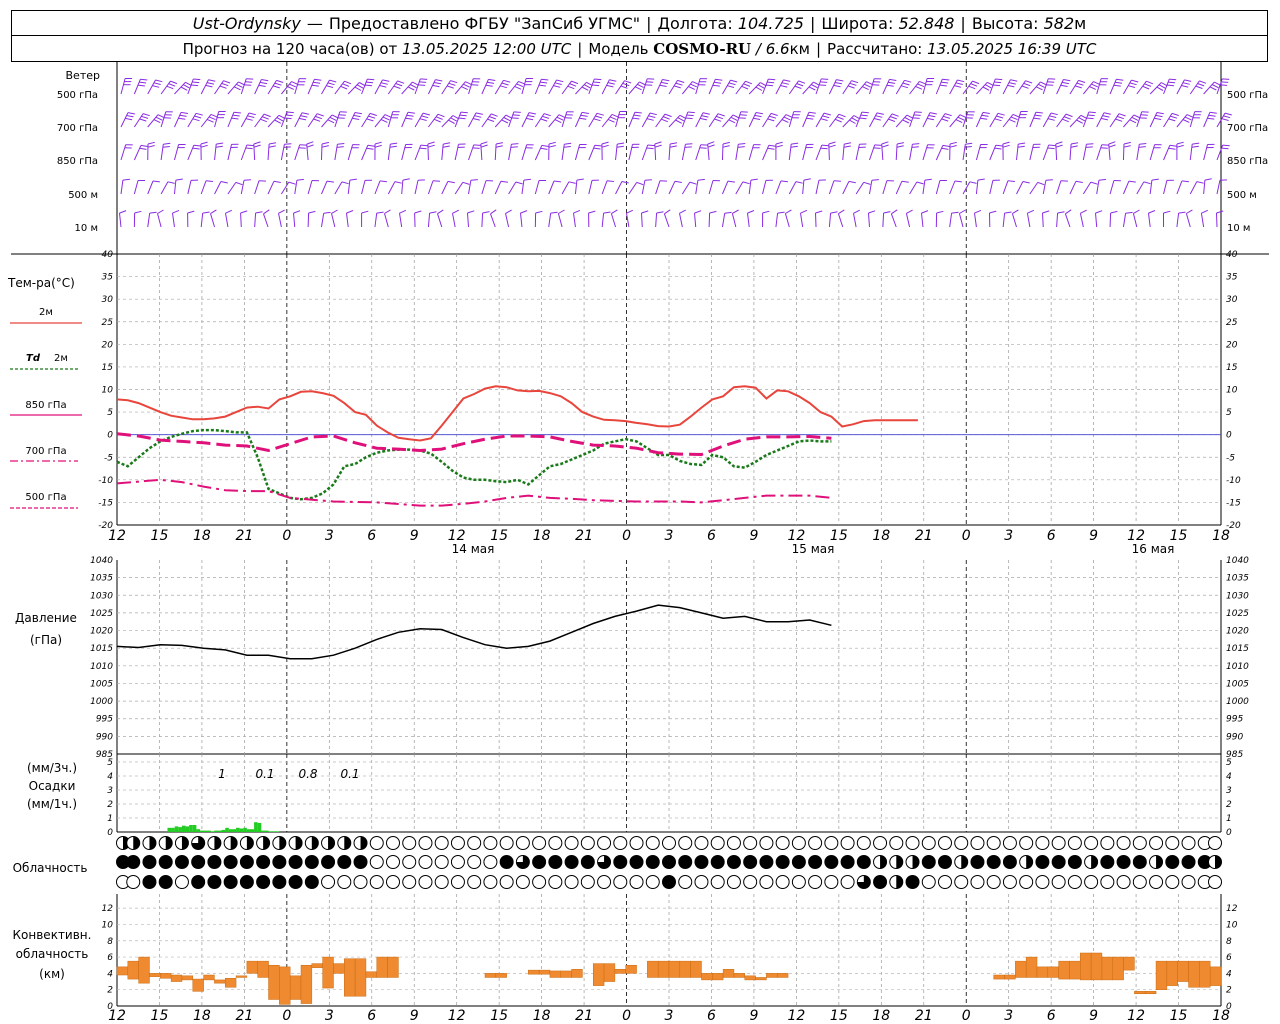  Describe the element at coordinates (45, 451) in the screenshot. I see `legend-700-label: 700 гПа` at that location.